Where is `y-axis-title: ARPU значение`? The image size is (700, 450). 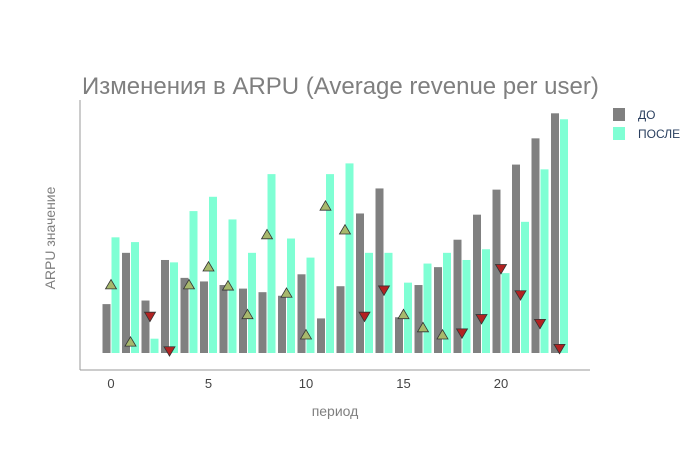 y-axis-title: ARPU значение is located at coordinates (50, 237).